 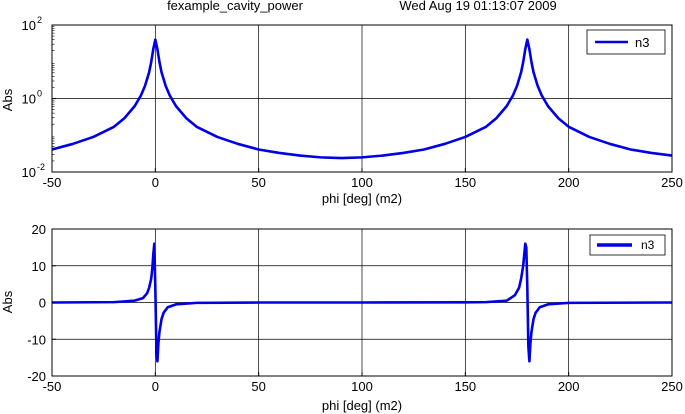 I want to click on bottom-legend-label: n3, so click(x=648, y=245).